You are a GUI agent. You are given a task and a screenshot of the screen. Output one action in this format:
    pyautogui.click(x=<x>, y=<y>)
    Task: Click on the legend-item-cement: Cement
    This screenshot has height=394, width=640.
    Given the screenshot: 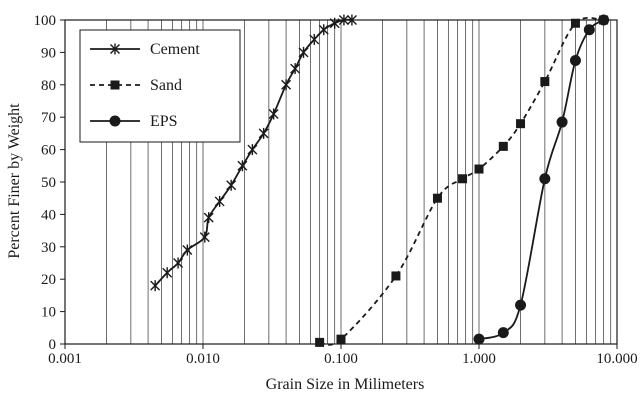 What is the action you would take?
    pyautogui.click(x=145, y=49)
    